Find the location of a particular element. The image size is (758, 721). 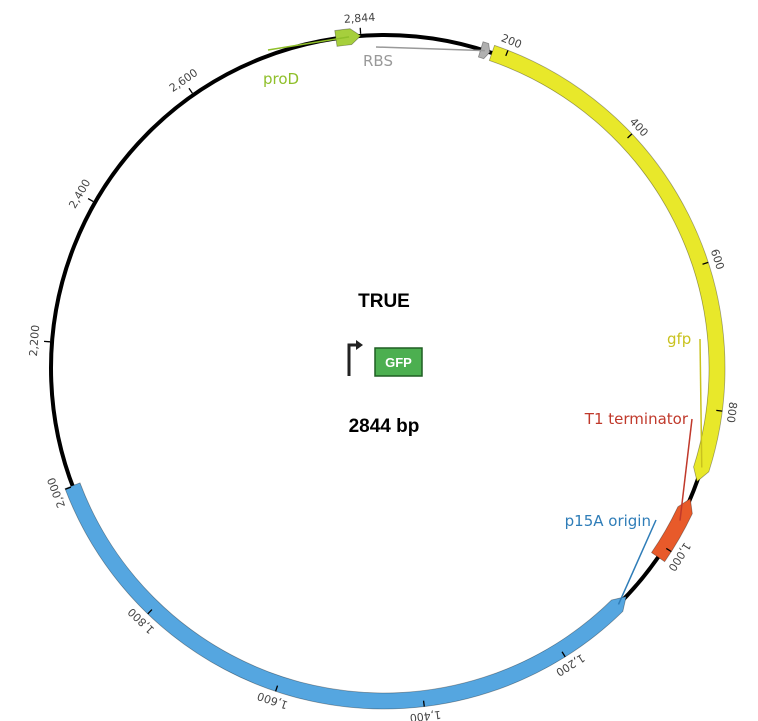

plasmid-name: TRUE is located at coordinates (384, 301).